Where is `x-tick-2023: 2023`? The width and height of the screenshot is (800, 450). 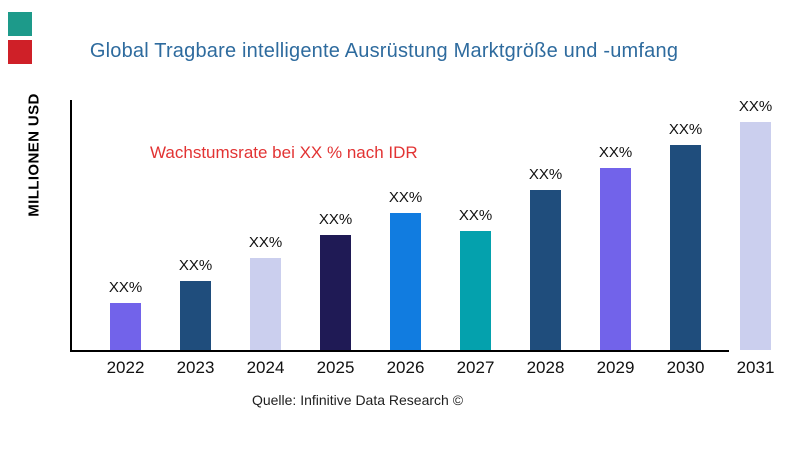 x-tick-2023: 2023 is located at coordinates (195, 367).